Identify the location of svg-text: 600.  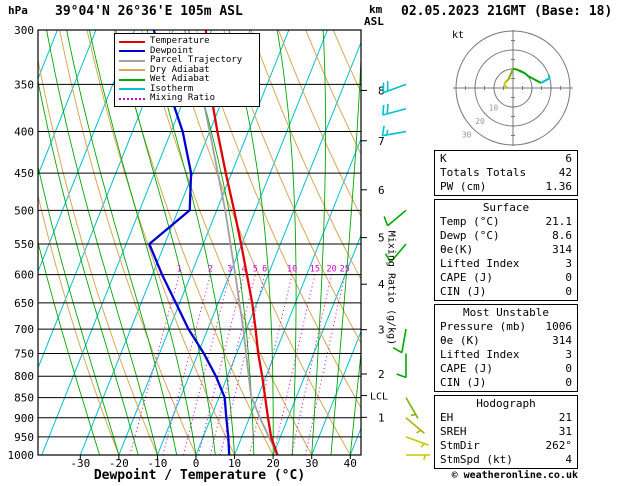
(24, 275).